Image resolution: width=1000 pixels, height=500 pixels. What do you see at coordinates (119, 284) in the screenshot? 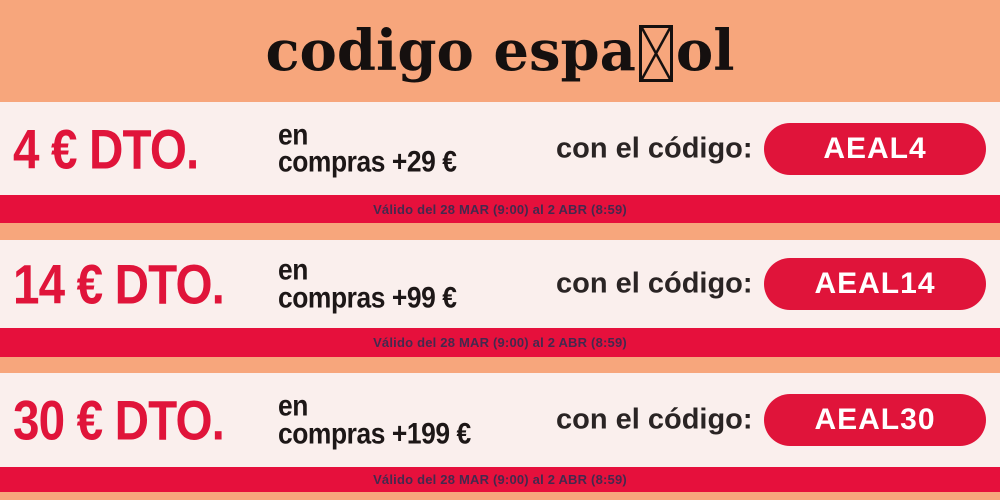
I see `discount-amount: 14 € DTO.` at bounding box center [119, 284].